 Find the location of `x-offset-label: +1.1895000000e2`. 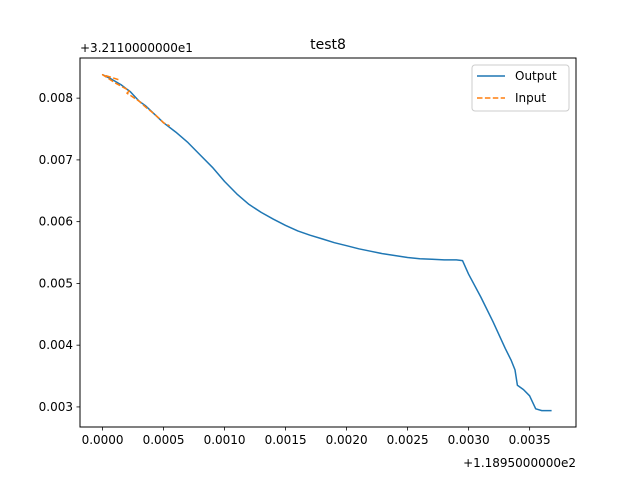

x-offset-label: +1.1895000000e2 is located at coordinates (519, 463).